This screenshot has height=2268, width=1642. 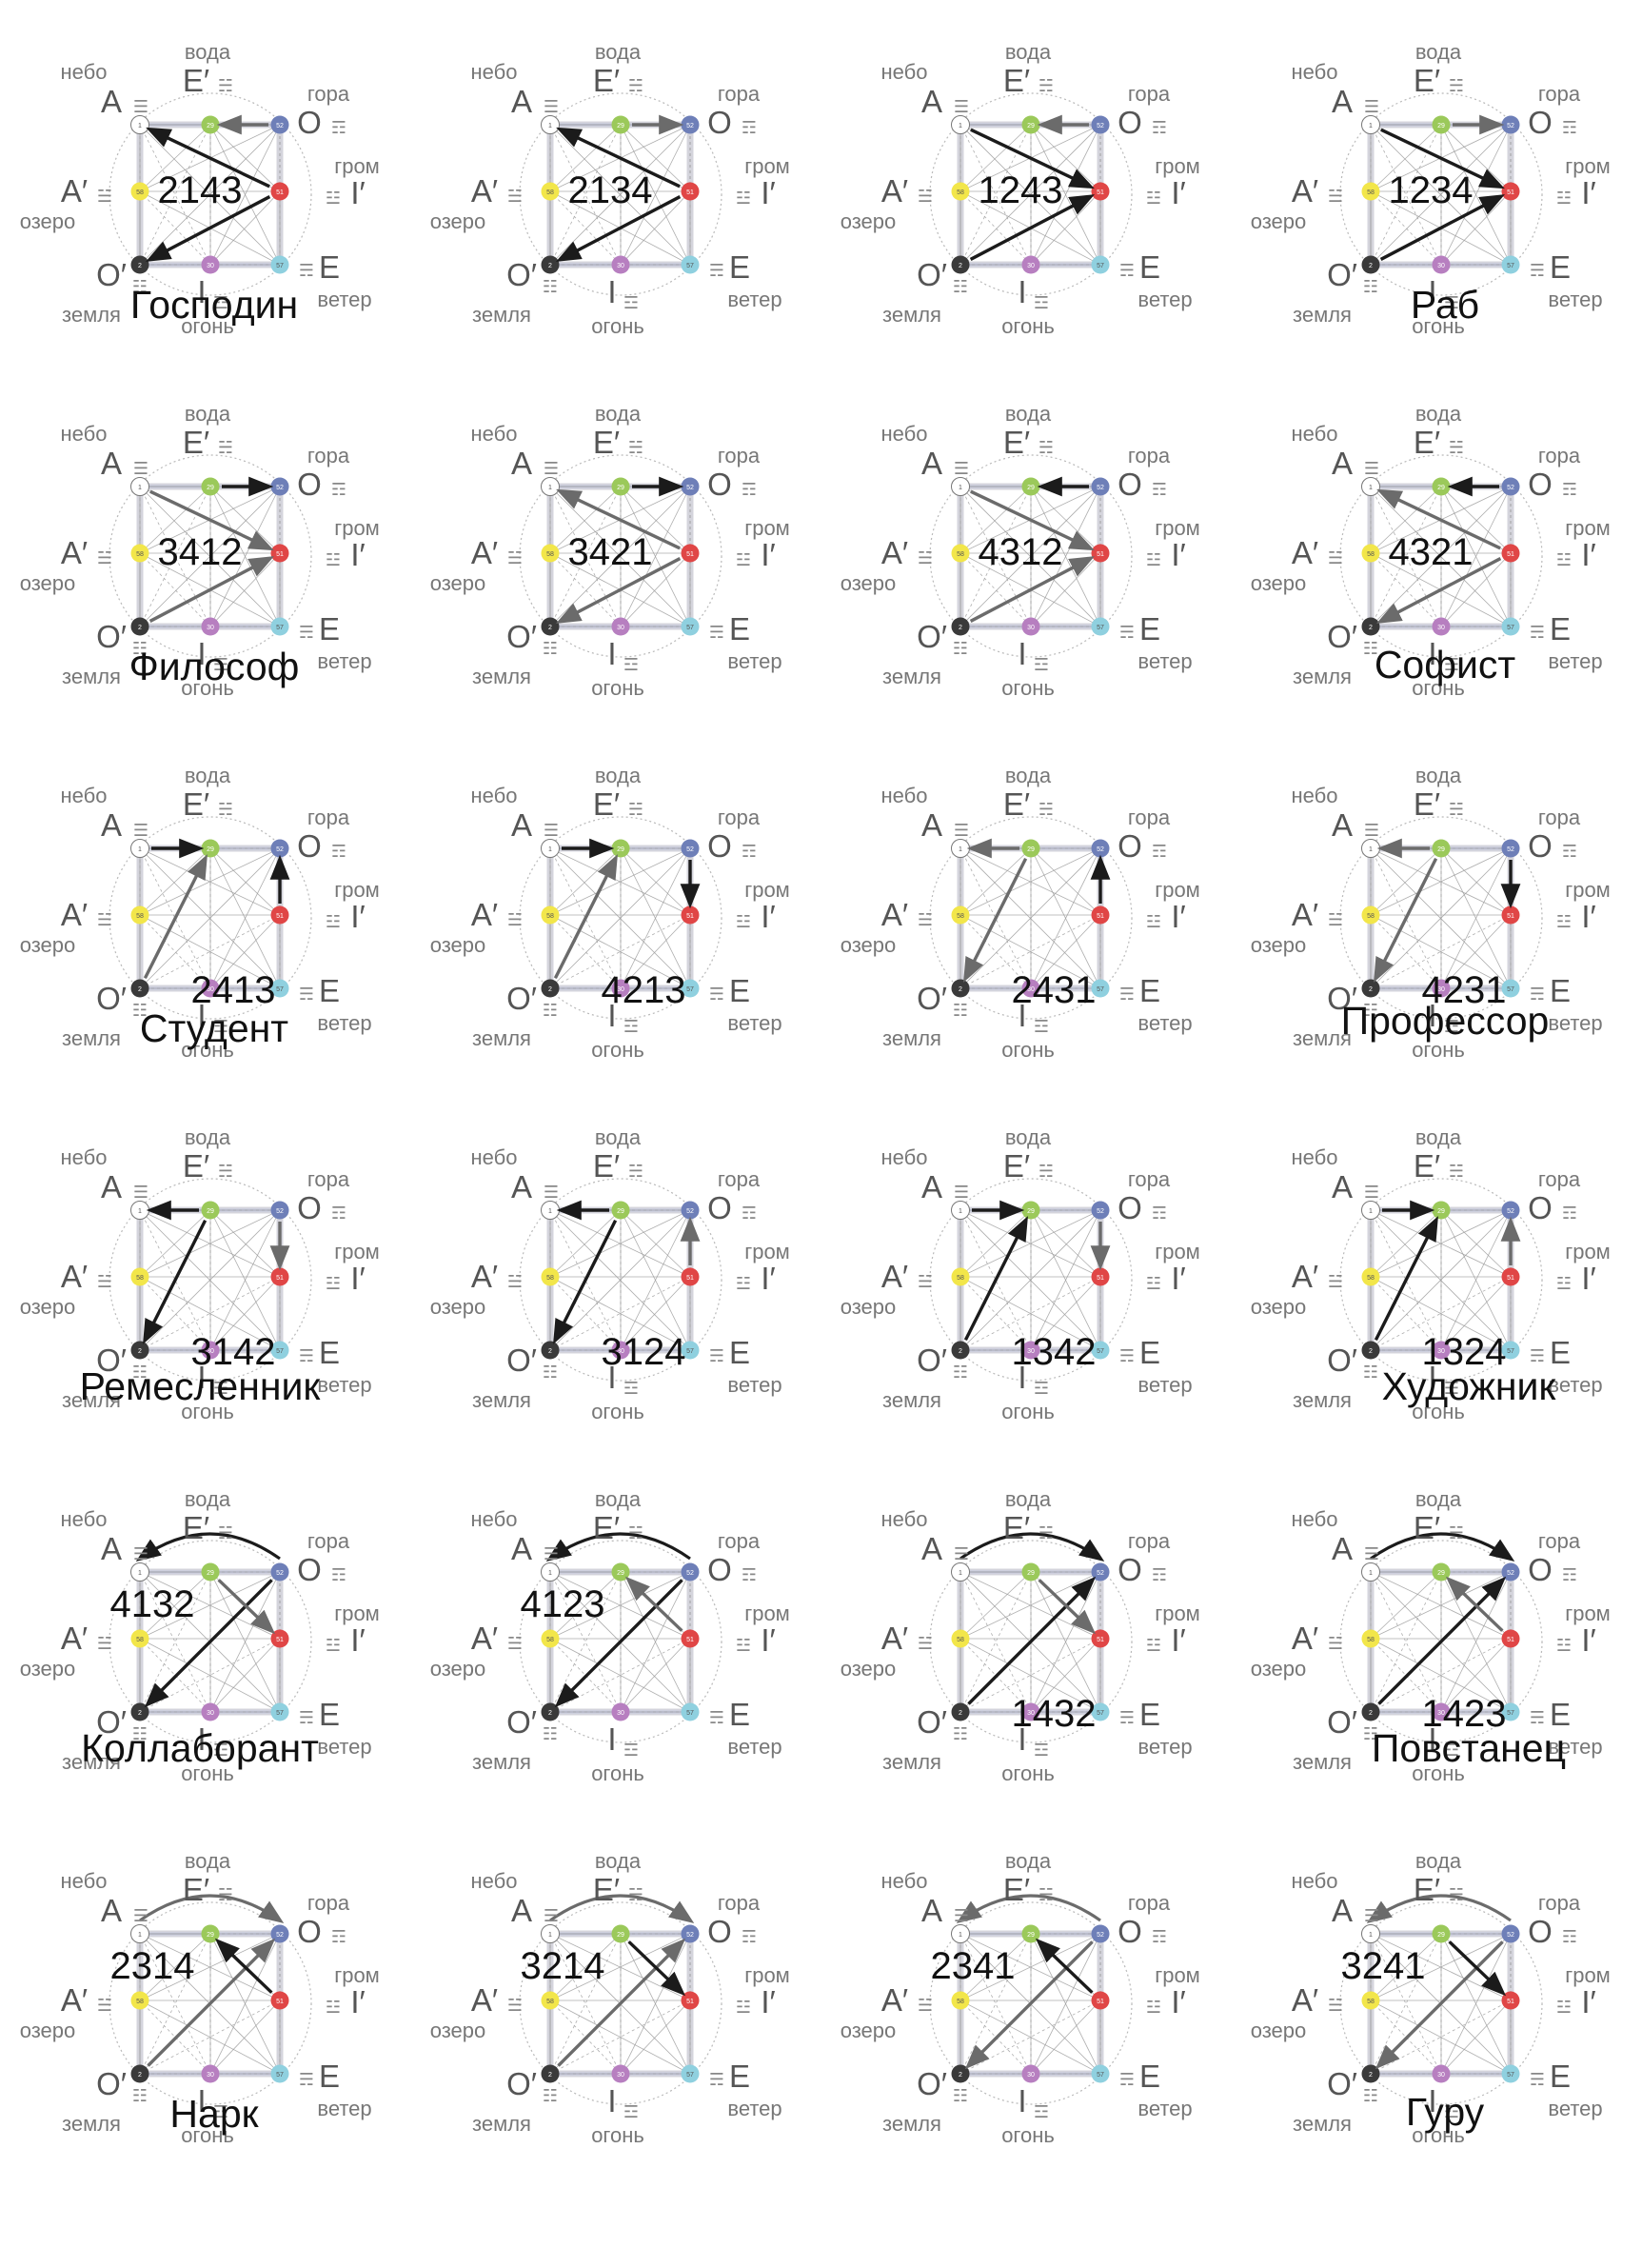 I want to click on panel-title: Художник, so click(x=1469, y=1386).